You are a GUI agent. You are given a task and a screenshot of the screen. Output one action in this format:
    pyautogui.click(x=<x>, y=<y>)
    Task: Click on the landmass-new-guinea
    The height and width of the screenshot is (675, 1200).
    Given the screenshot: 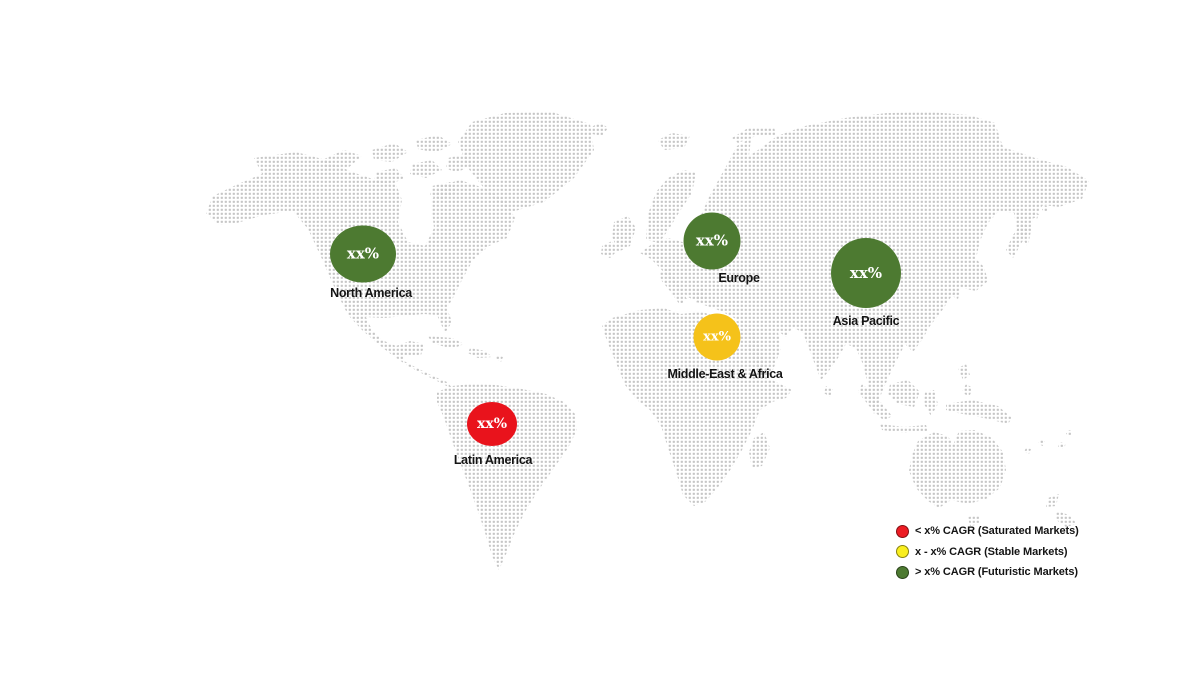 What is the action you would take?
    pyautogui.click(x=979, y=412)
    